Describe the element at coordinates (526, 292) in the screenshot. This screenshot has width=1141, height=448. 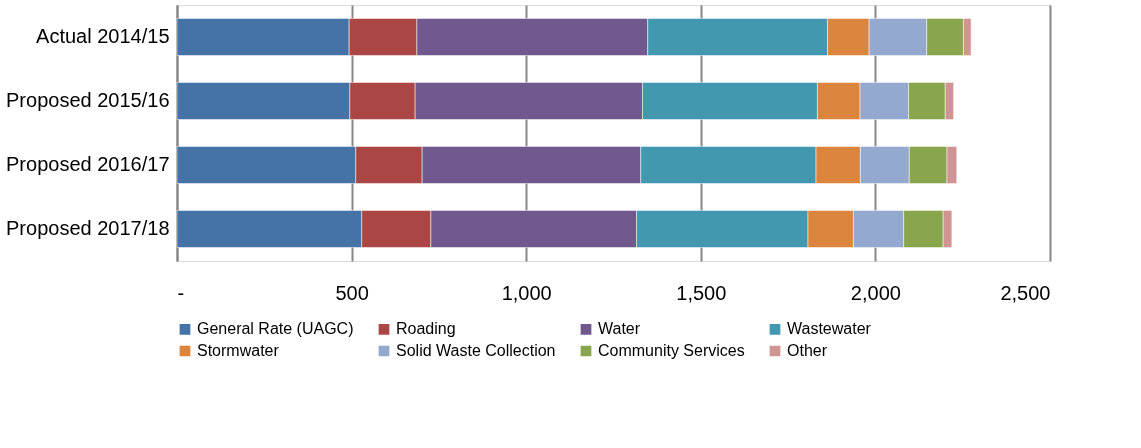
I see `x-tick-label: 1,000` at that location.